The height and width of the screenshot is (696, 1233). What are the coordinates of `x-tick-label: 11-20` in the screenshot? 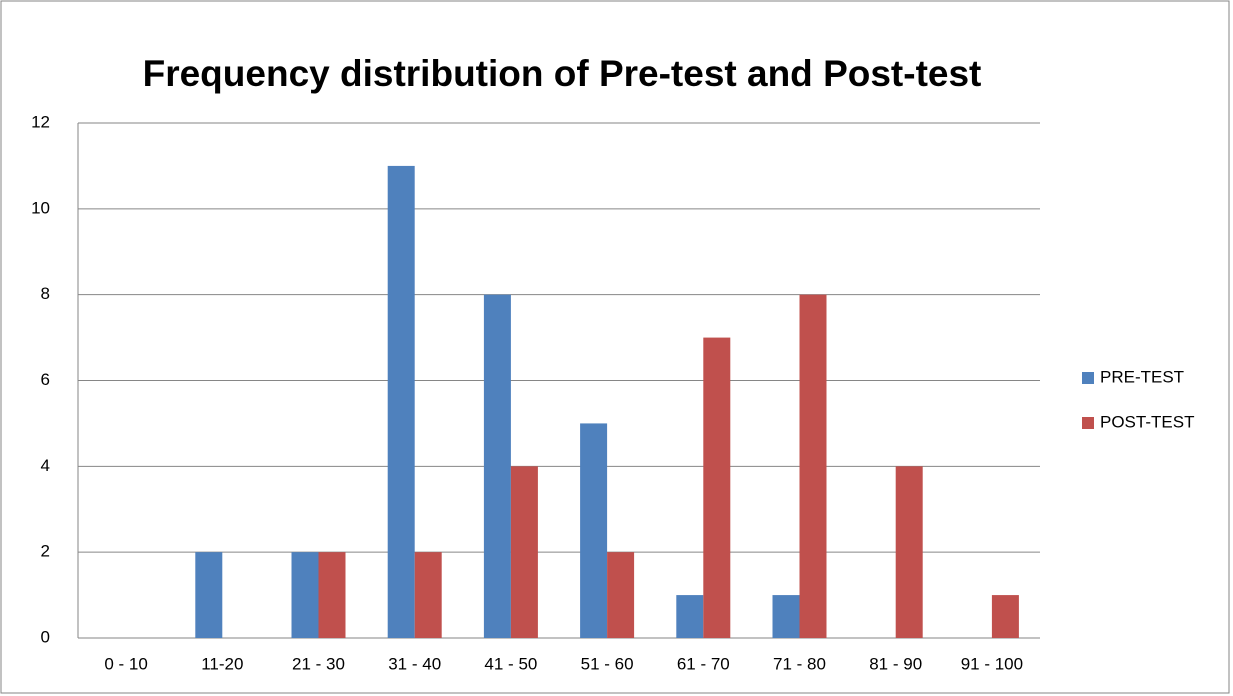 It's located at (222, 663).